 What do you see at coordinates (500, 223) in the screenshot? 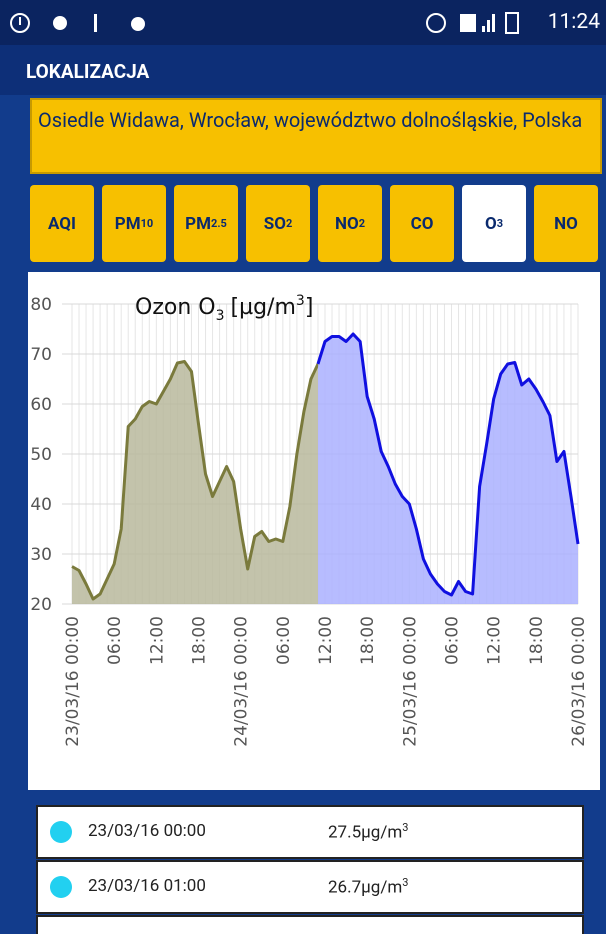
I see `tab-subscript: 3` at bounding box center [500, 223].